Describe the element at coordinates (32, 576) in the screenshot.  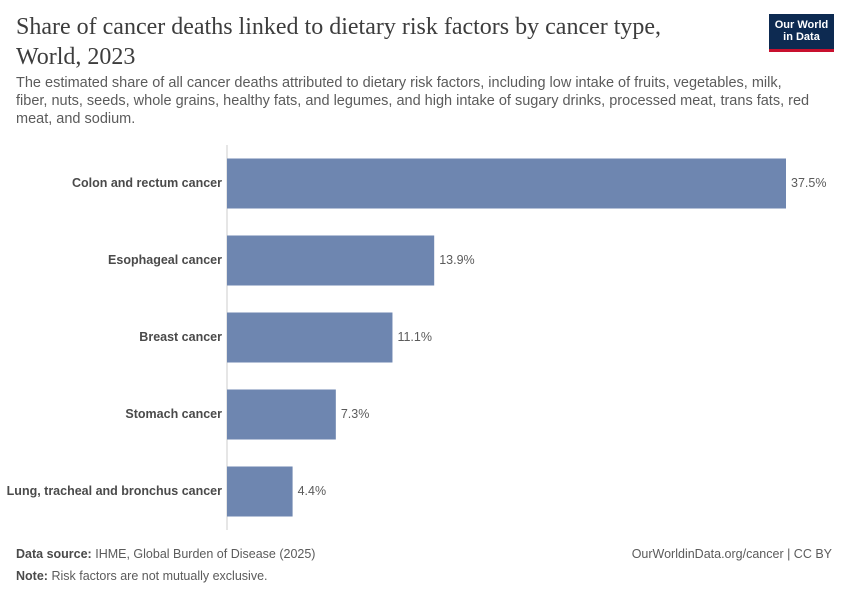
I see `note-label: Note:` at that location.